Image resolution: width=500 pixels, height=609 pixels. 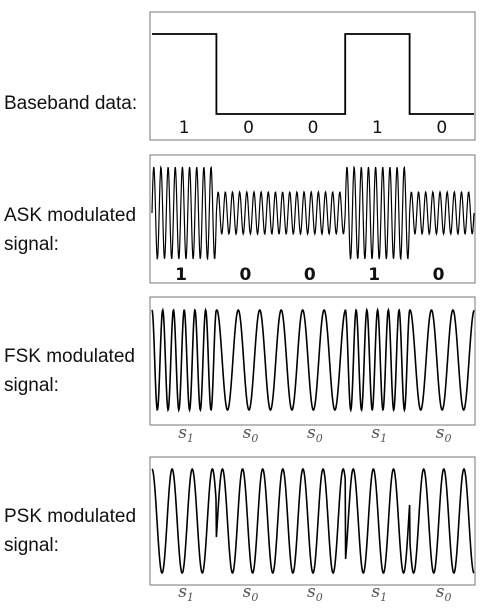 I want to click on fsk-label-line2: signal:, so click(x=31, y=385).